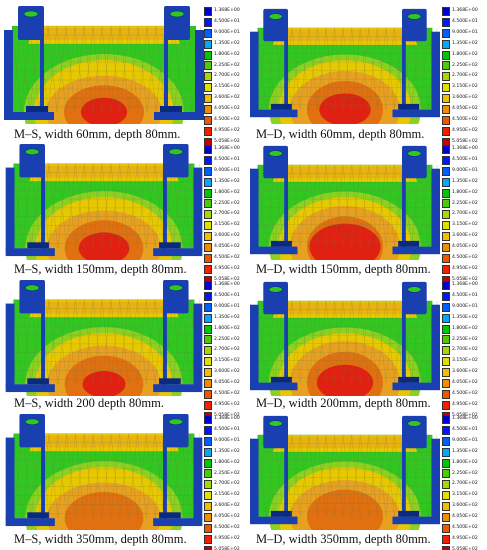 This screenshot has height=550, width=487. Describe the element at coordinates (97, 134) in the screenshot. I see `panel-caption: M–S, width 60mm, depth 80mm.` at that location.